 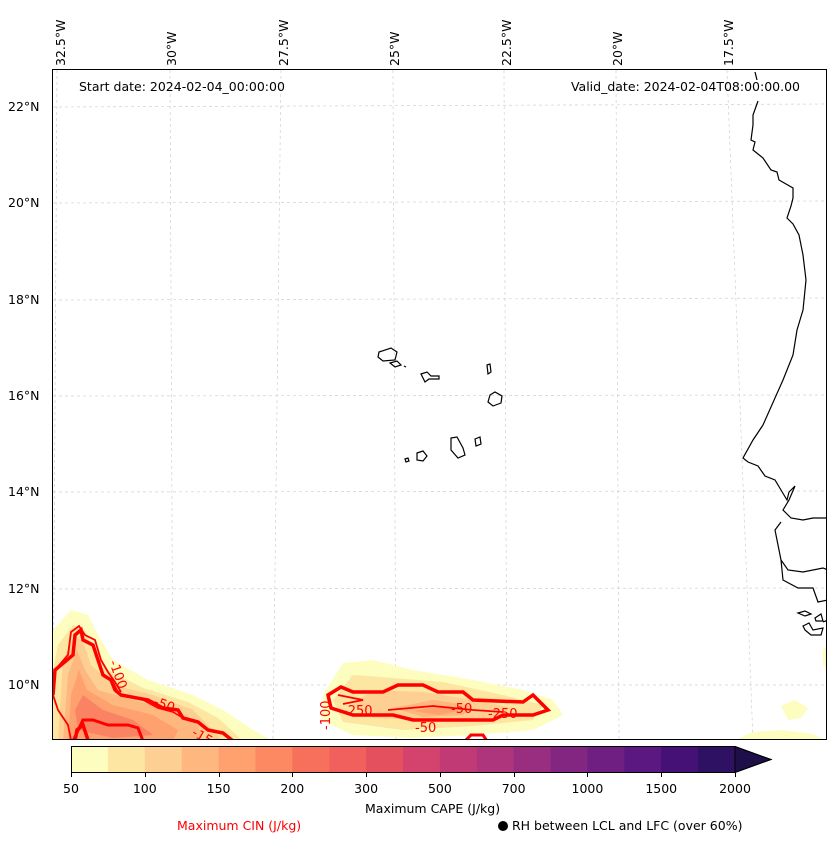 I want to click on rh-legend-label: RH between LCL and LFC (over 60%), so click(x=627, y=825).